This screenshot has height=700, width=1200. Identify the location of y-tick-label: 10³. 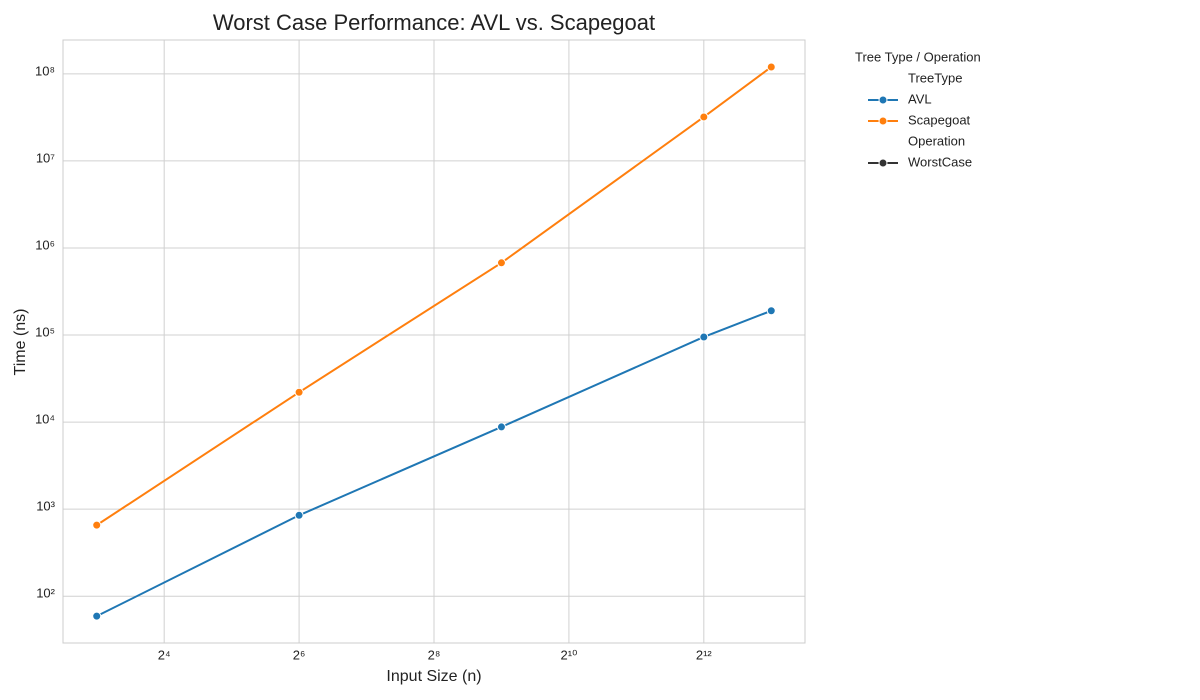
(45, 506).